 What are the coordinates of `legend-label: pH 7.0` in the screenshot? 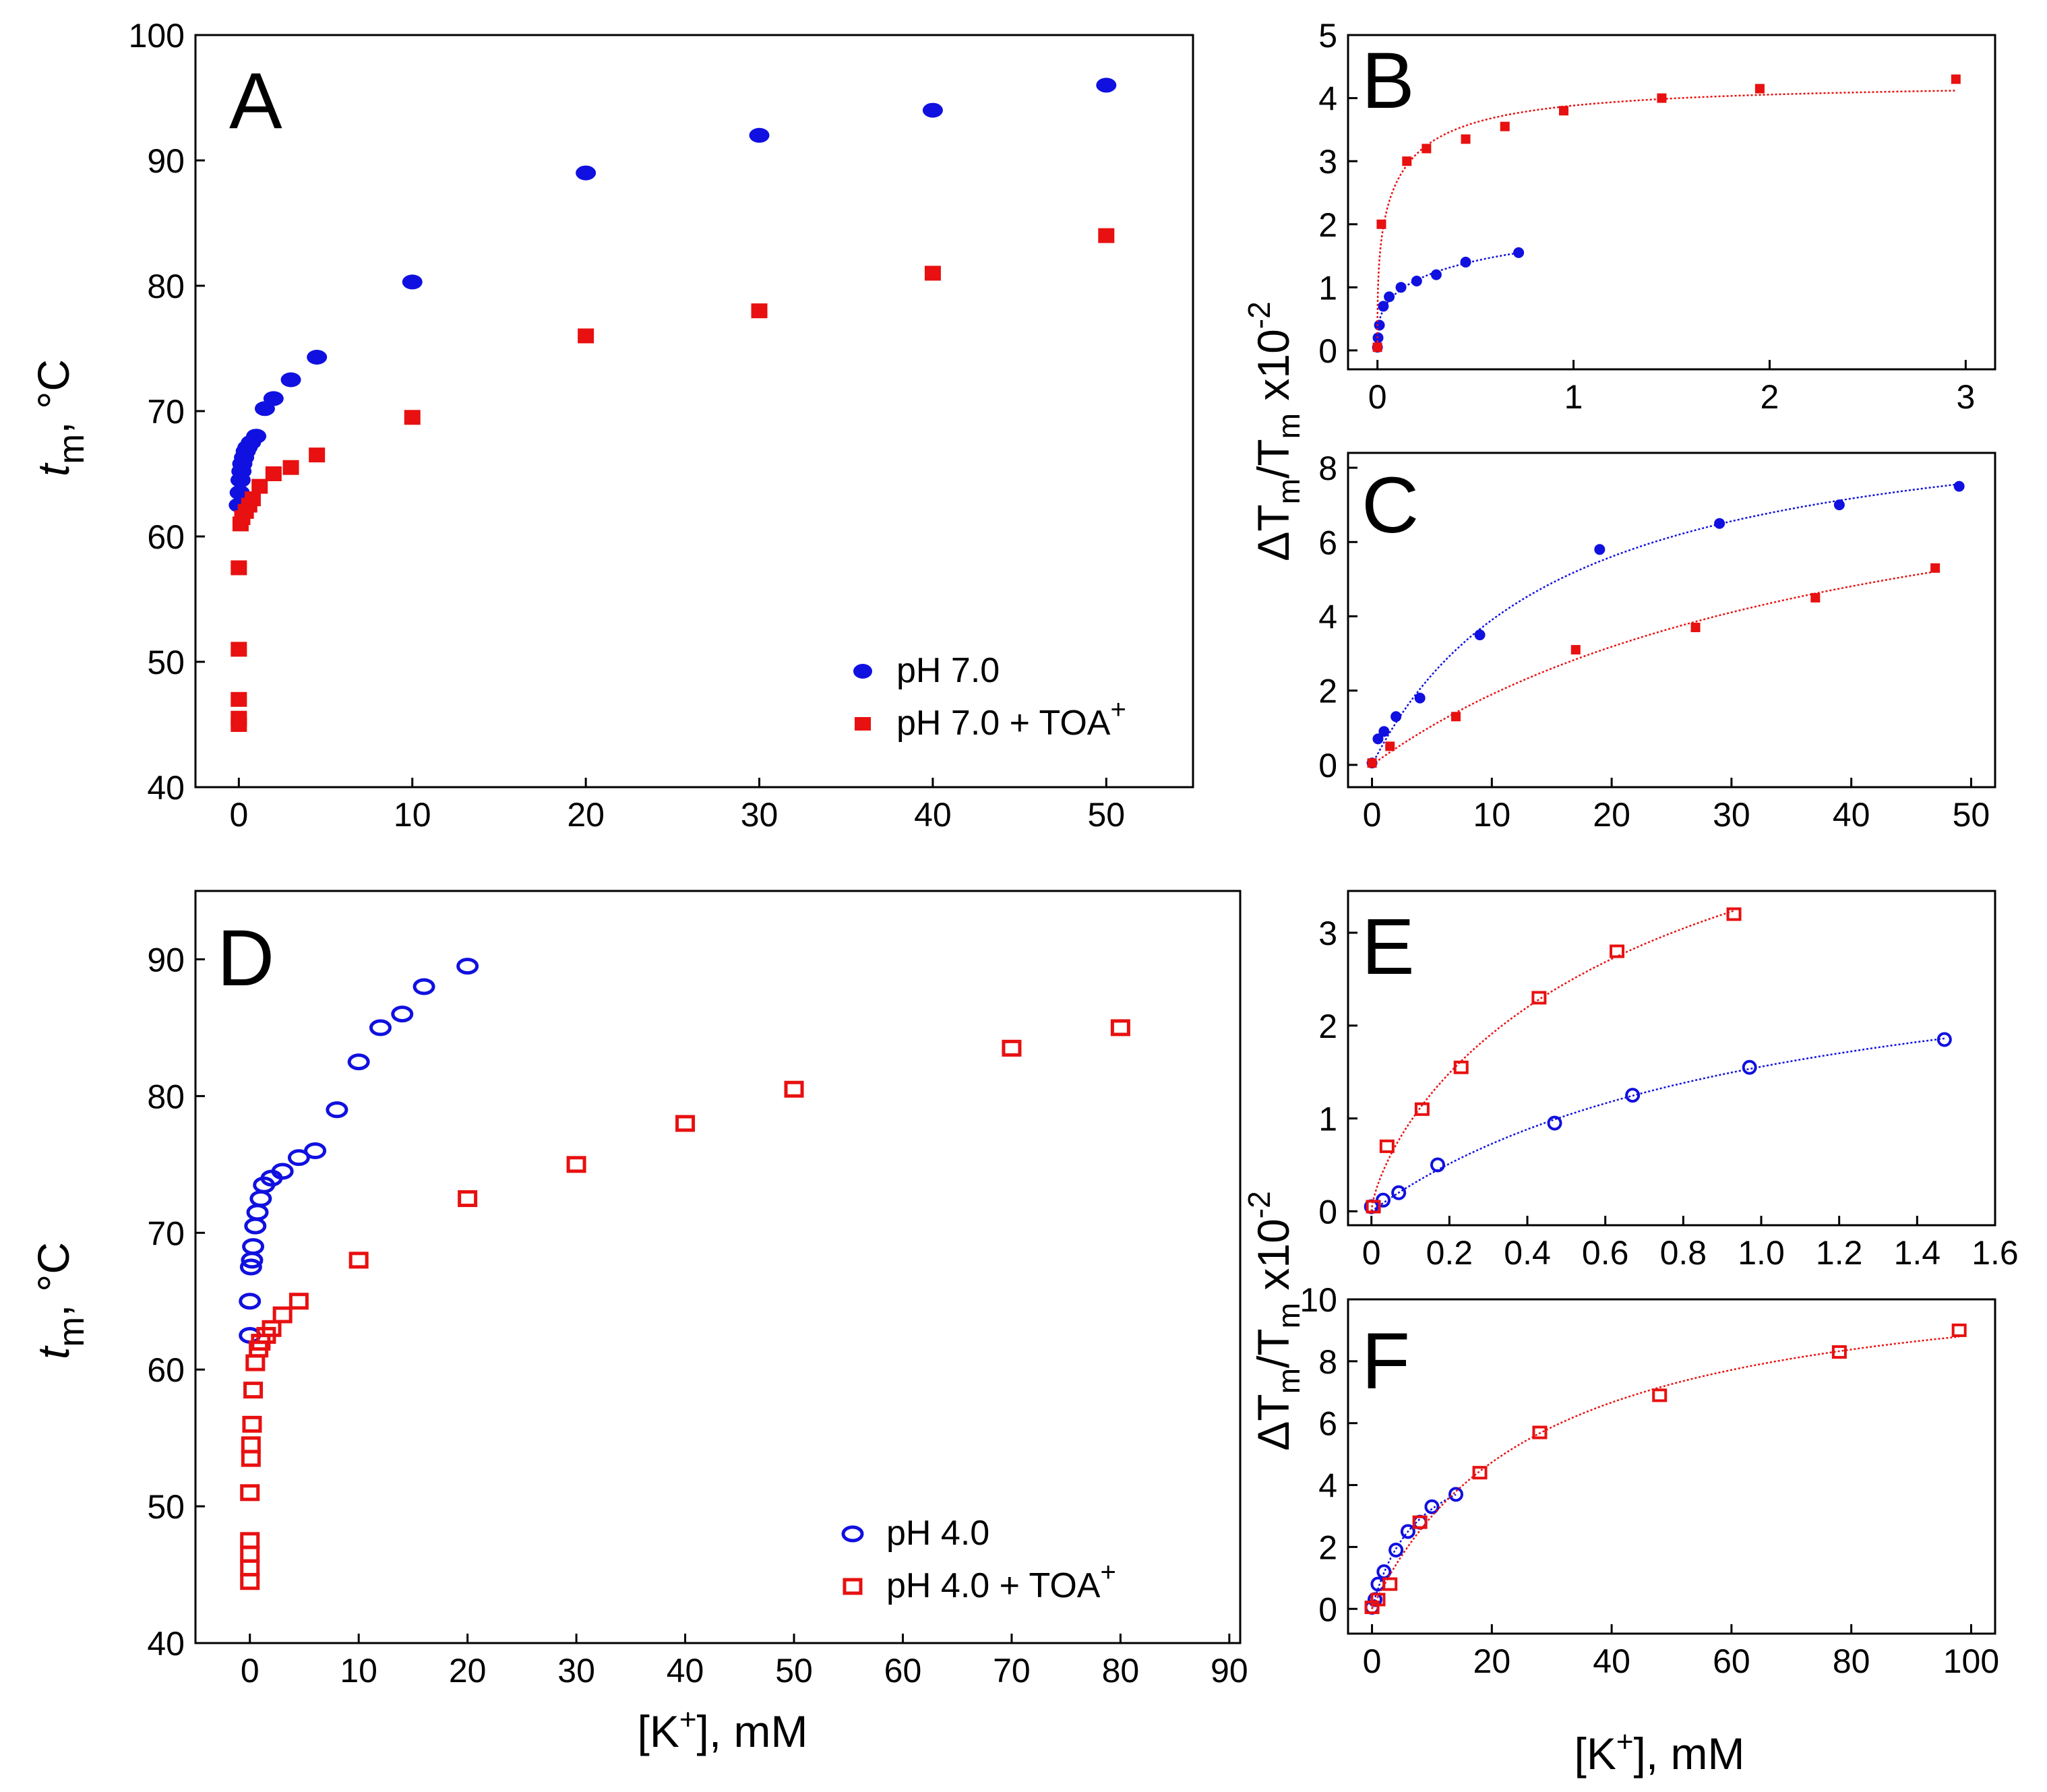 It's located at (948, 670).